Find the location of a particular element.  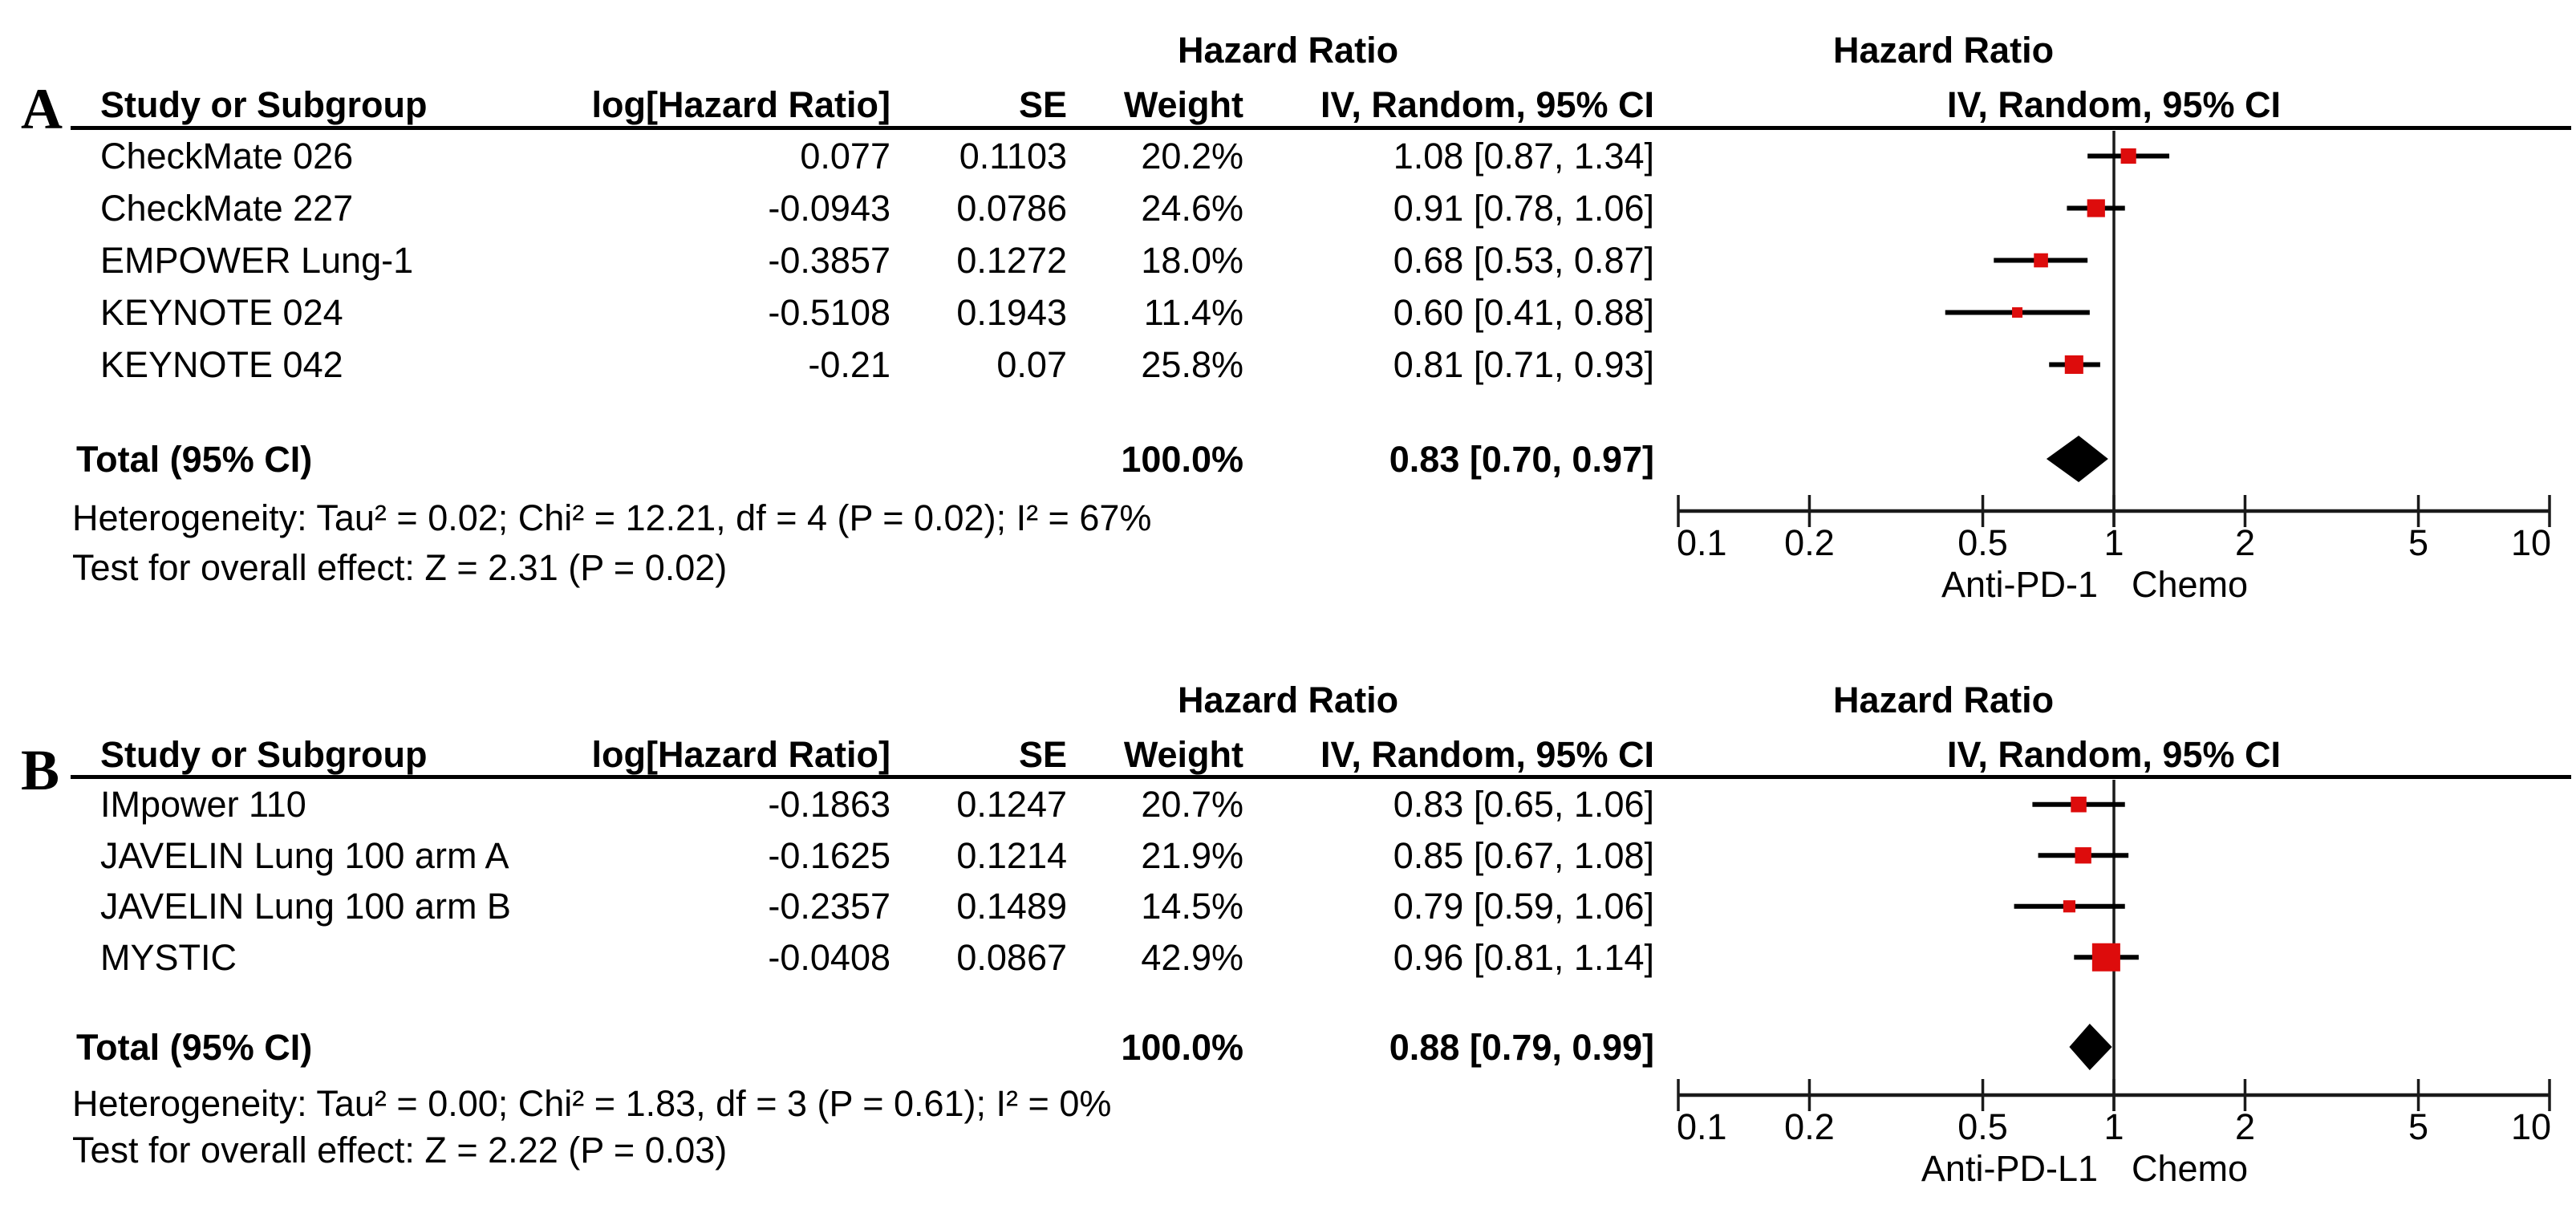

weight-value: 42.9% is located at coordinates (1192, 957).